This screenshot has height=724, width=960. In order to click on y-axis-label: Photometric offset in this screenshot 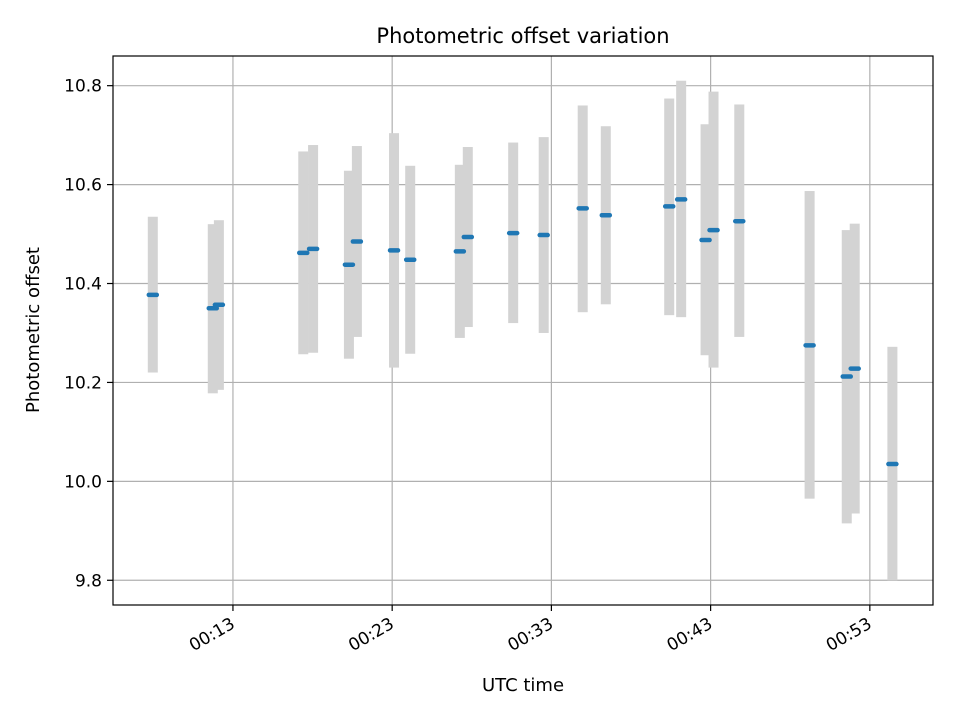, I will do `click(33, 330)`.